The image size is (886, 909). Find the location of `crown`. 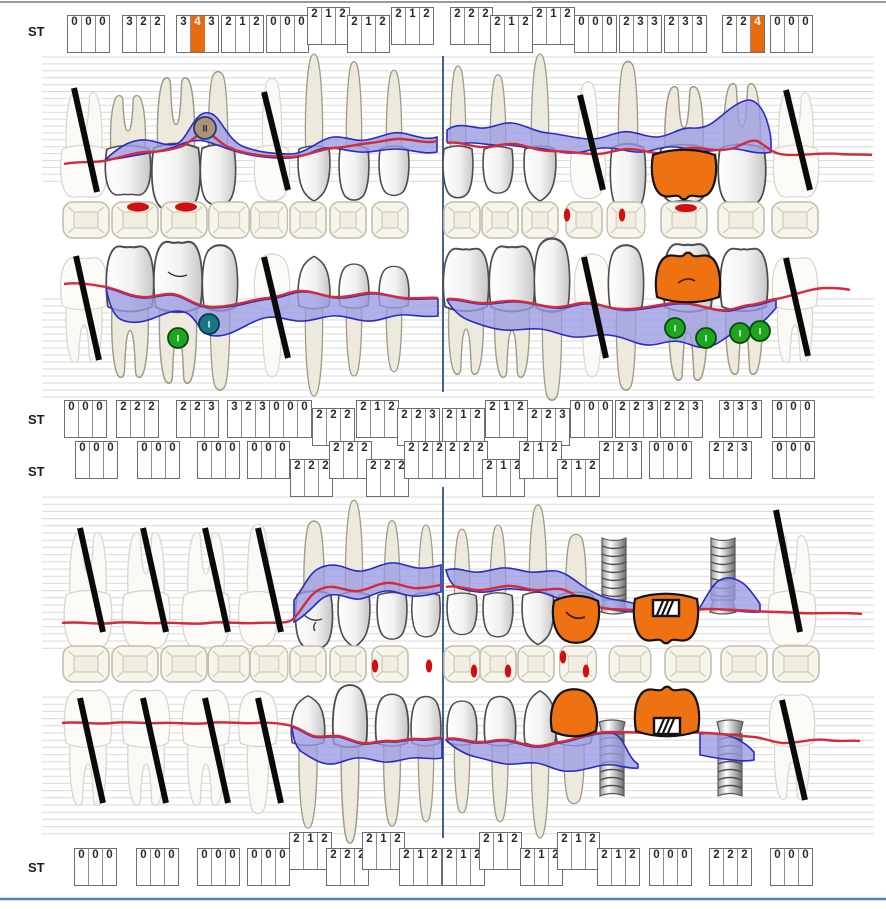

crown is located at coordinates (576, 619).